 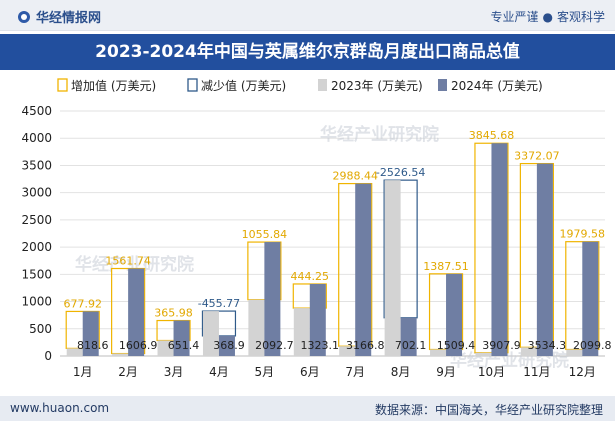 I want to click on y-tick-label: 4000, so click(x=36, y=138).